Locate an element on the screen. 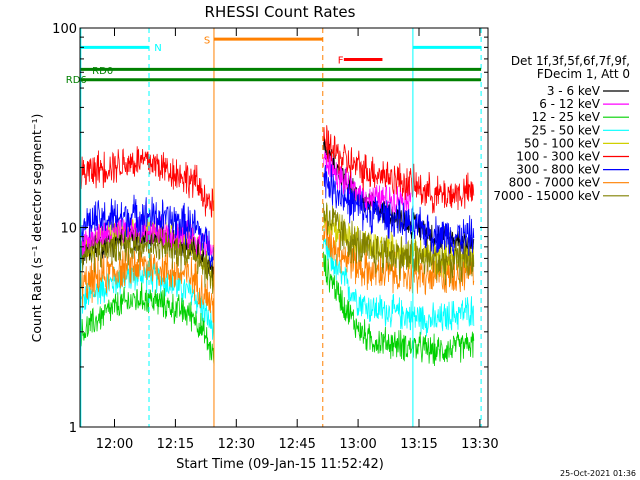 The width and height of the screenshot is (640, 480). series-line-100-to-300keV-seg1 is located at coordinates (147, 182).